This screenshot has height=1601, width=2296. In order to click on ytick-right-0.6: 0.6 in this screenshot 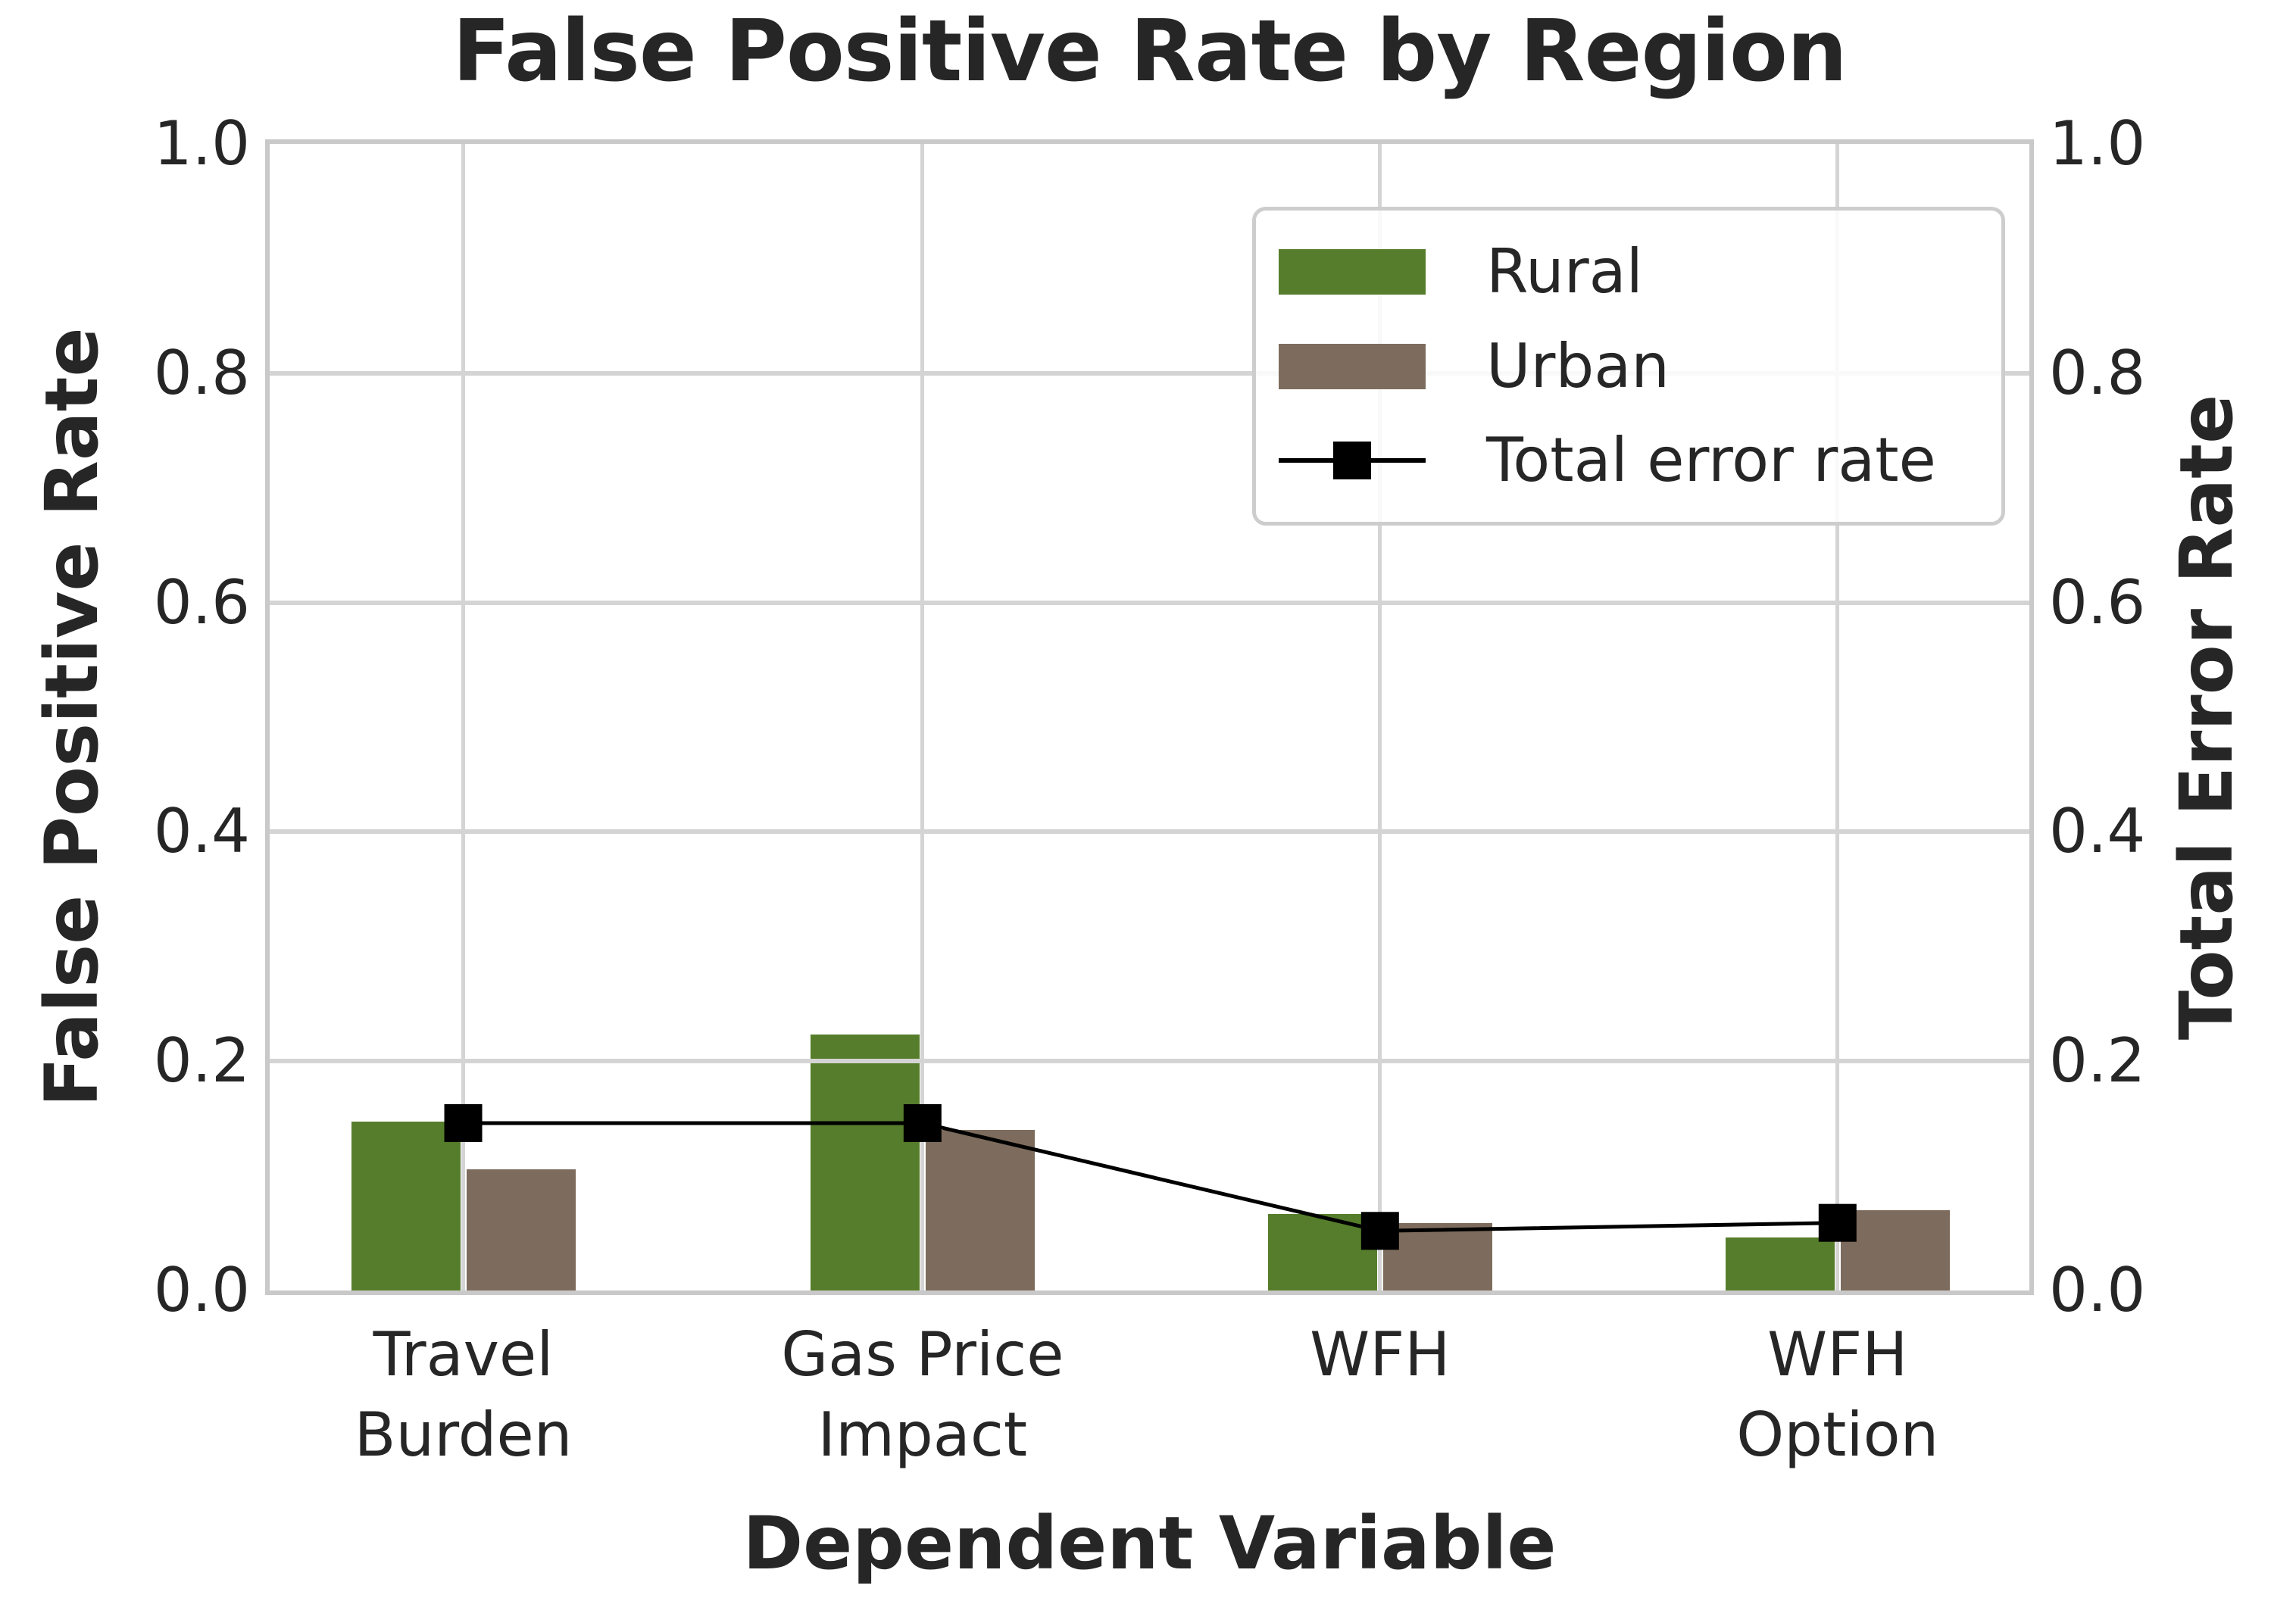, I will do `click(2097, 602)`.